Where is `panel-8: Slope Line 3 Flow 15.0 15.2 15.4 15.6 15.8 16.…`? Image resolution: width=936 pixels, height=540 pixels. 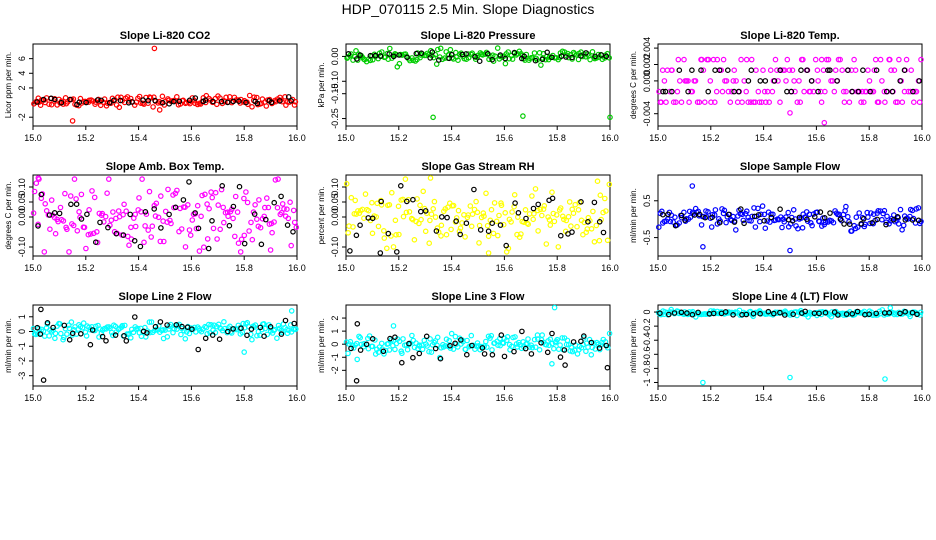
panel-8: Slope Line 3 Flow 15.0 15.2 15.4 15.6 15.8 16.… is located at coordinates (468, 347).